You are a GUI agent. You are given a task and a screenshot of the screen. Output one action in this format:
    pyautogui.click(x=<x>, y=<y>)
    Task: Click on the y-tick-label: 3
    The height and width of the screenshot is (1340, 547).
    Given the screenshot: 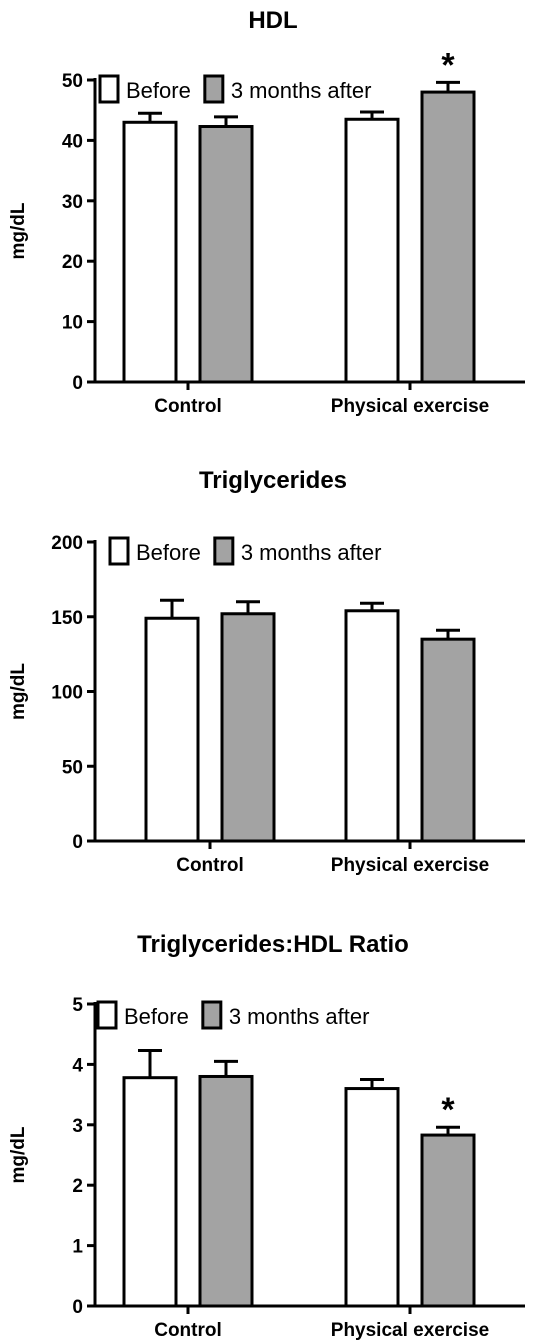 What is the action you would take?
    pyautogui.click(x=77, y=1126)
    